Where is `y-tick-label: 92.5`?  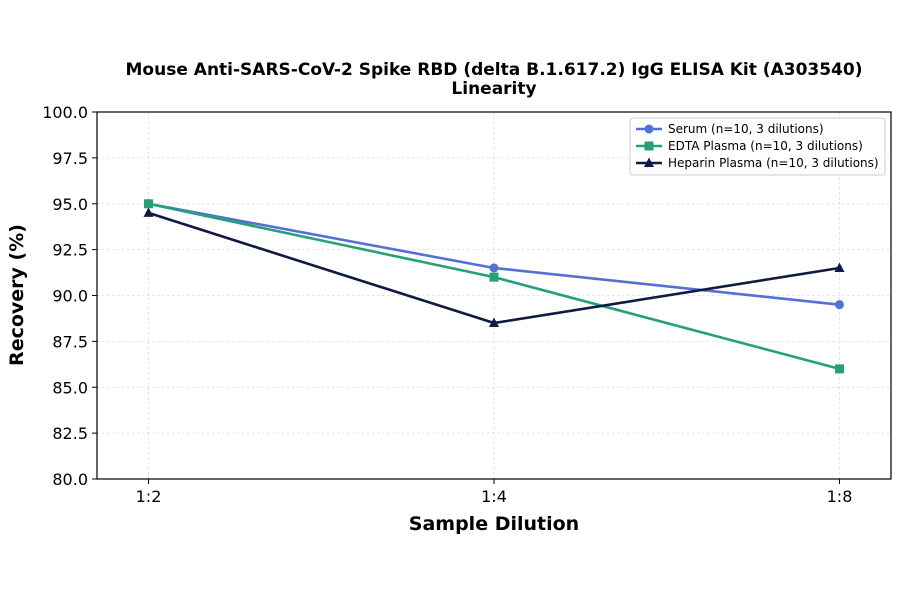 y-tick-label: 92.5 is located at coordinates (70, 250).